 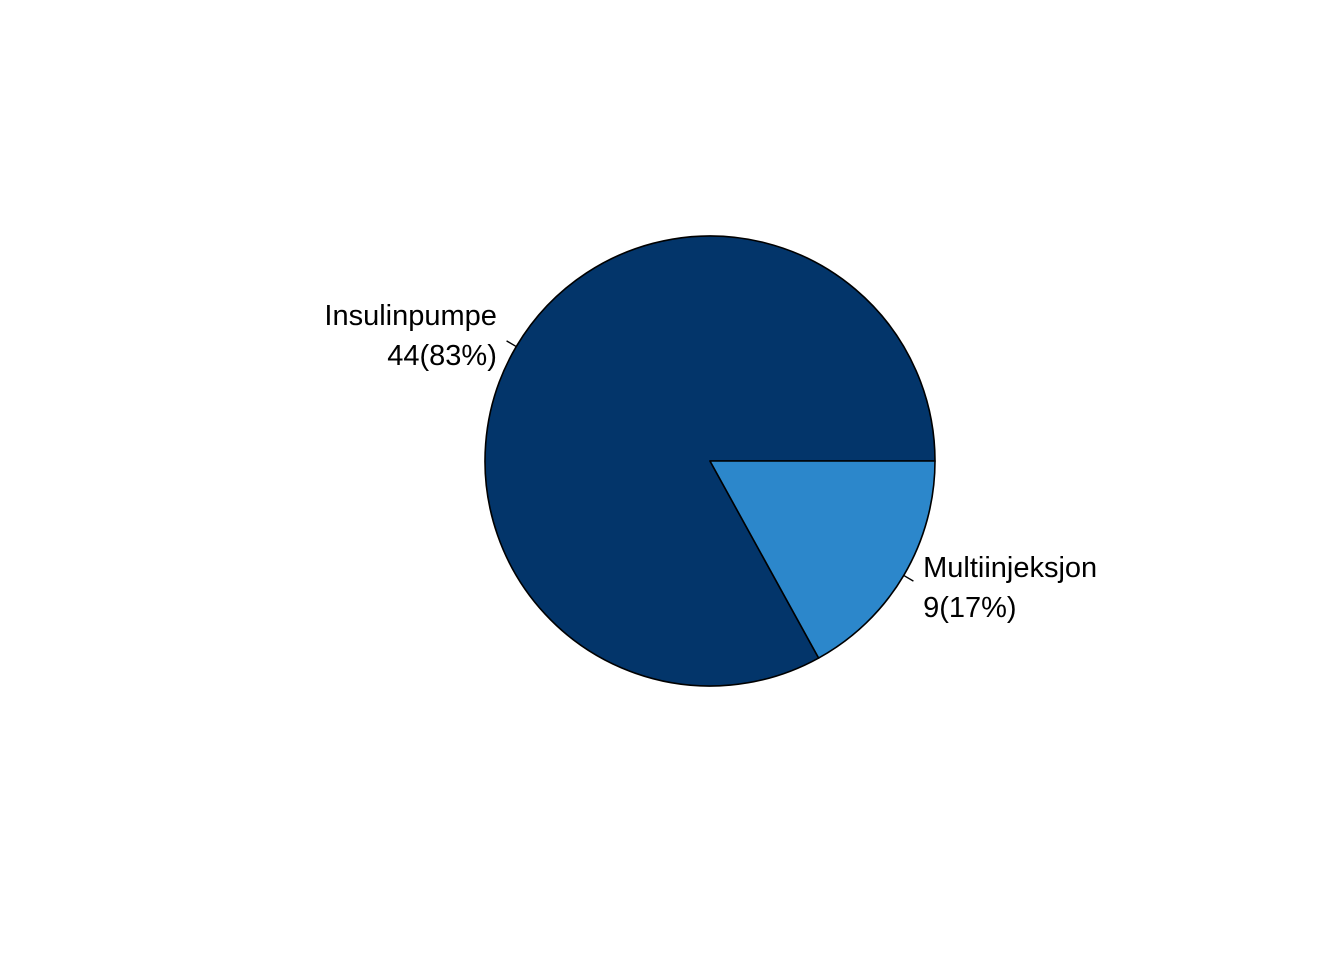 What do you see at coordinates (822, 559) in the screenshot?
I see `pie-slice-multiinjeksjon` at bounding box center [822, 559].